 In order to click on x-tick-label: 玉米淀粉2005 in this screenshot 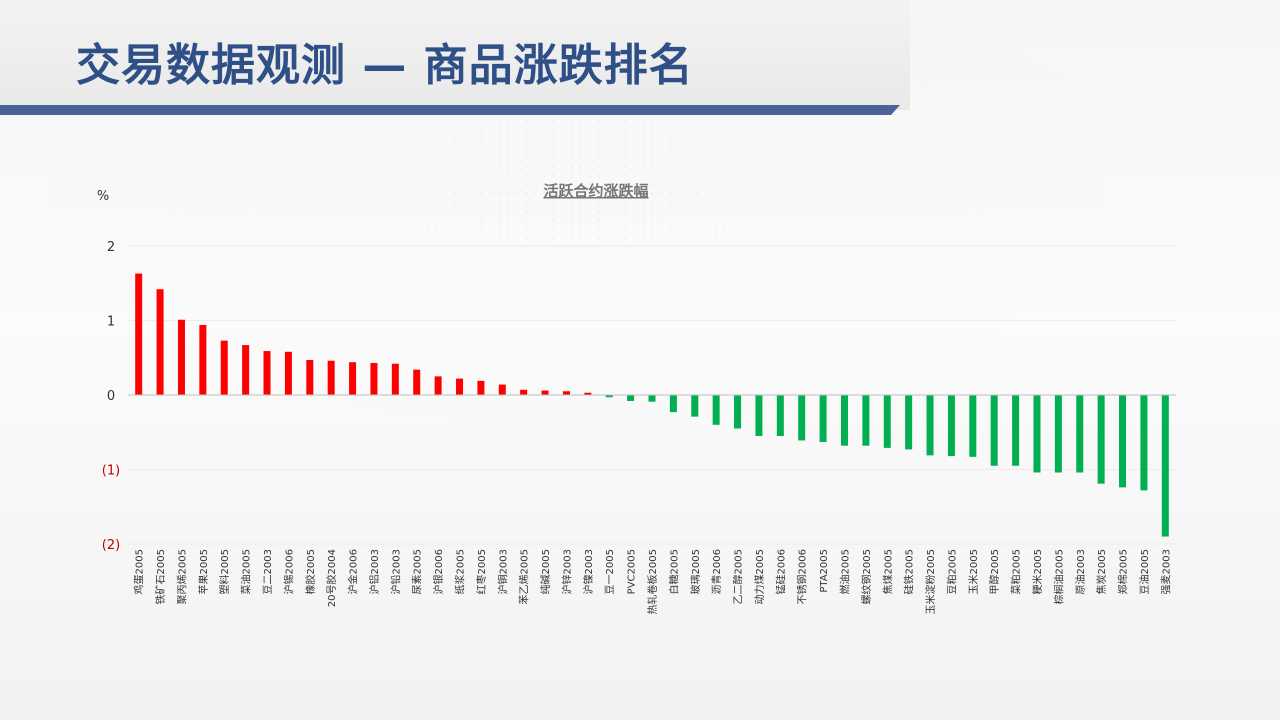, I will do `click(930, 581)`.